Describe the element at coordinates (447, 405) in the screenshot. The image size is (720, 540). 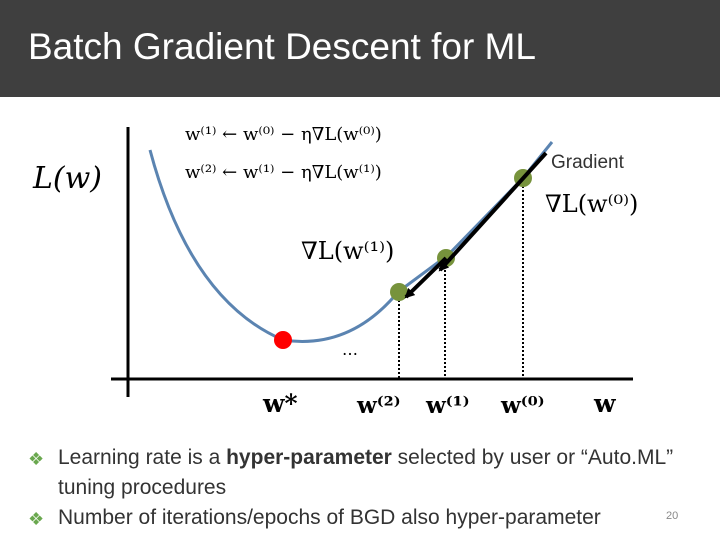
I see `axis-label-w1: w⁽¹⁾` at that location.